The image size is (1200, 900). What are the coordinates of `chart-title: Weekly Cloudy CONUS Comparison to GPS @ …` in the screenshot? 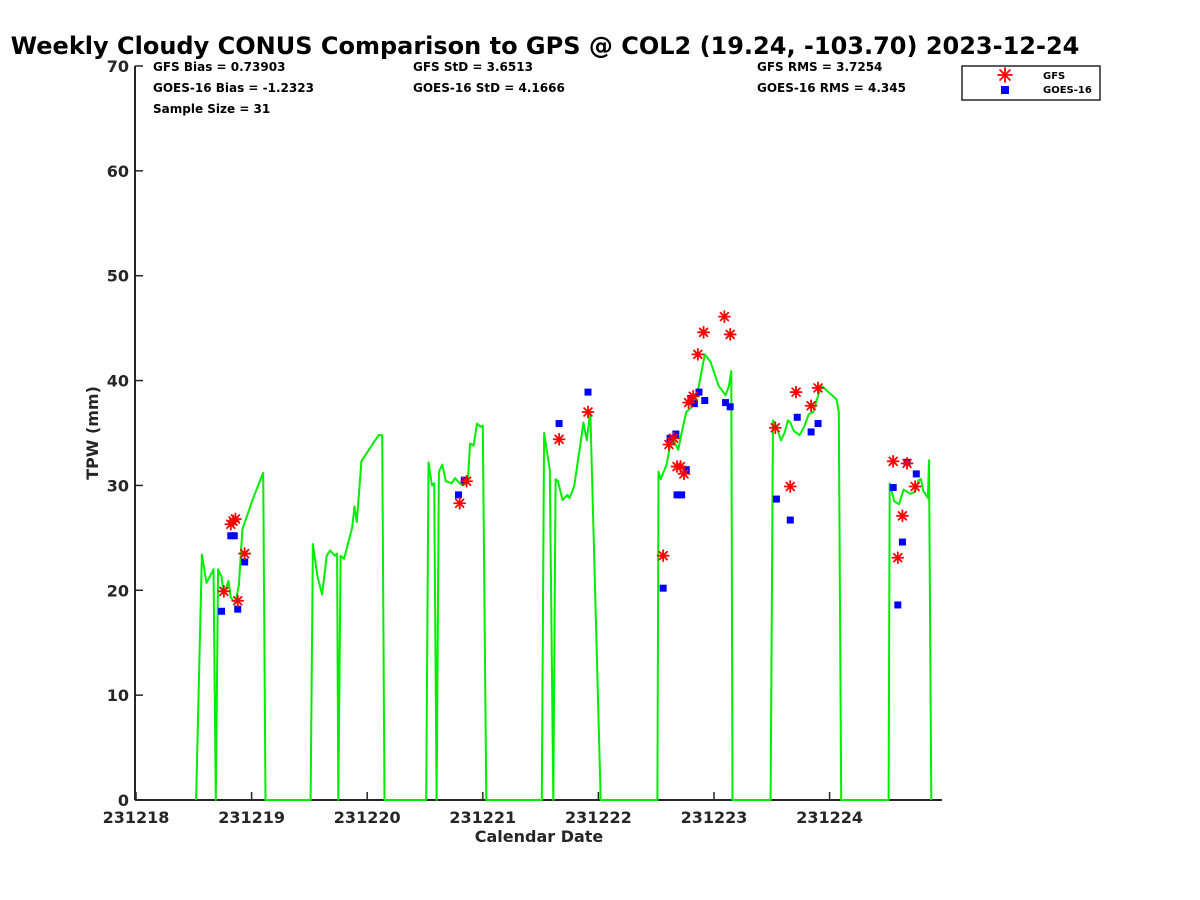 It's located at (545, 46).